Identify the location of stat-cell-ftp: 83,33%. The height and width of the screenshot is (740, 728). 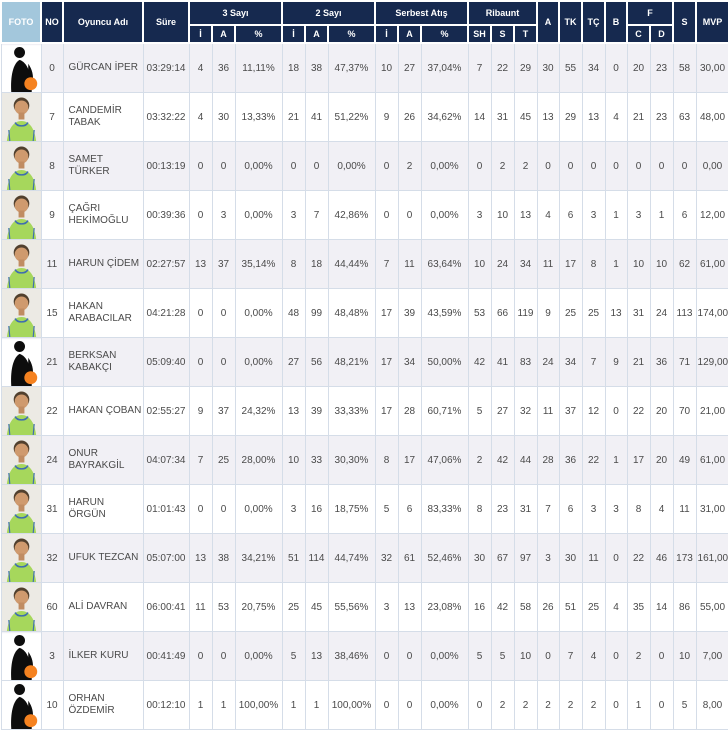
(444, 509).